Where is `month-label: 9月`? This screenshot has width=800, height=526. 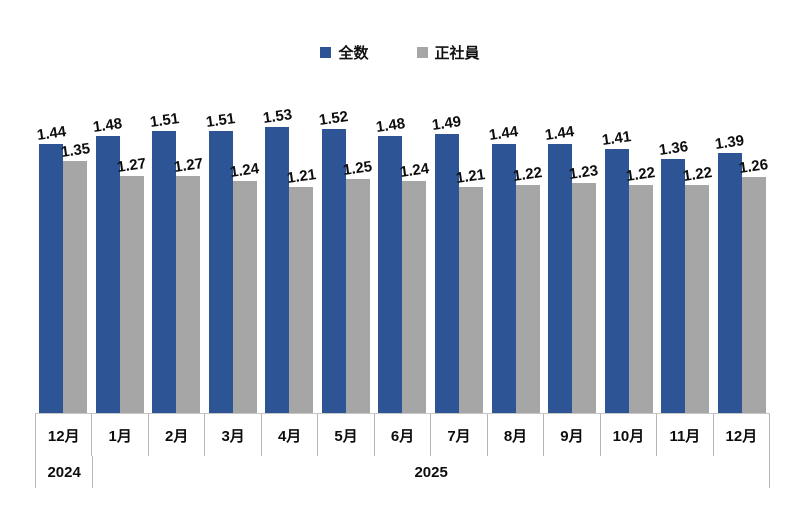 month-label: 9月 is located at coordinates (572, 435).